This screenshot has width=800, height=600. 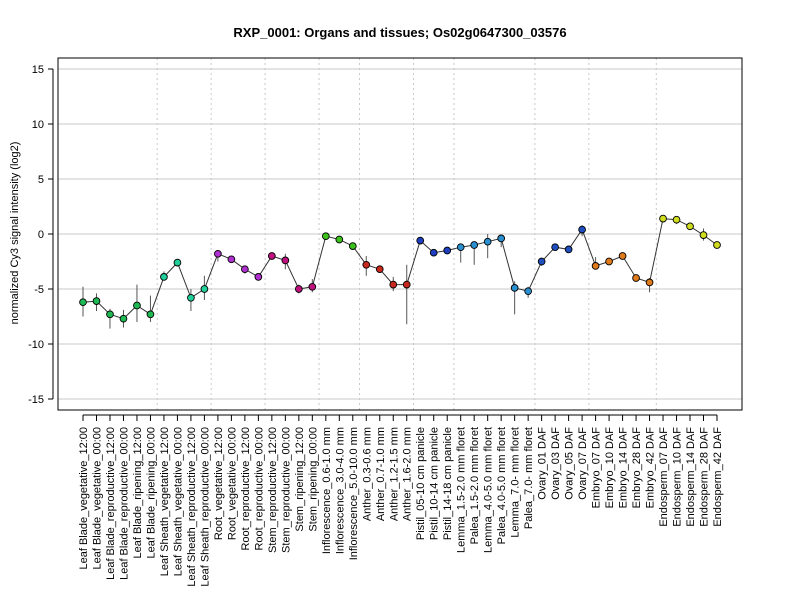 I want to click on x-tick-label: Inflorescence_3.0-4.0 mm, so click(x=340, y=490).